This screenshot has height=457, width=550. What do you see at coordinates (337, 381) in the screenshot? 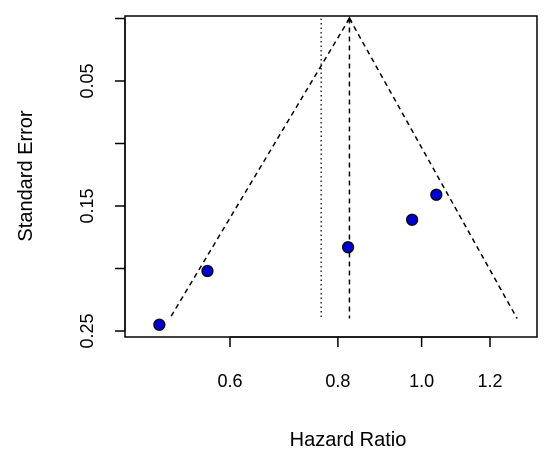
I see `x-tick-label: 0.8` at bounding box center [337, 381].